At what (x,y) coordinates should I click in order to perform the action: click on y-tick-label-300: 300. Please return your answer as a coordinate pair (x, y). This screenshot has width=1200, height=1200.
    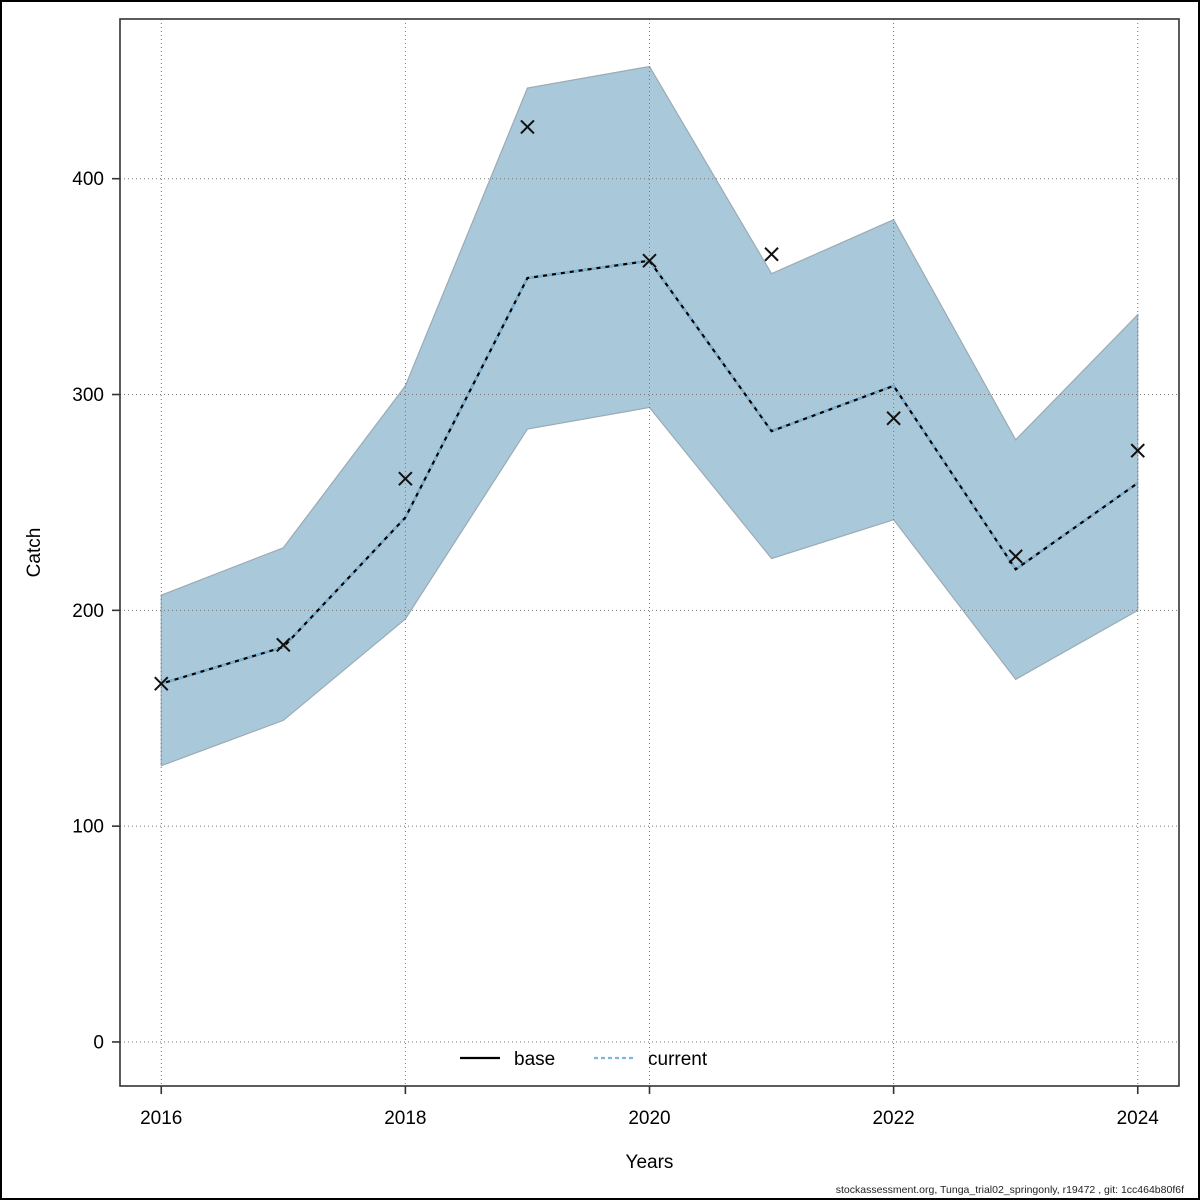
    Looking at the image, I should click on (88, 395).